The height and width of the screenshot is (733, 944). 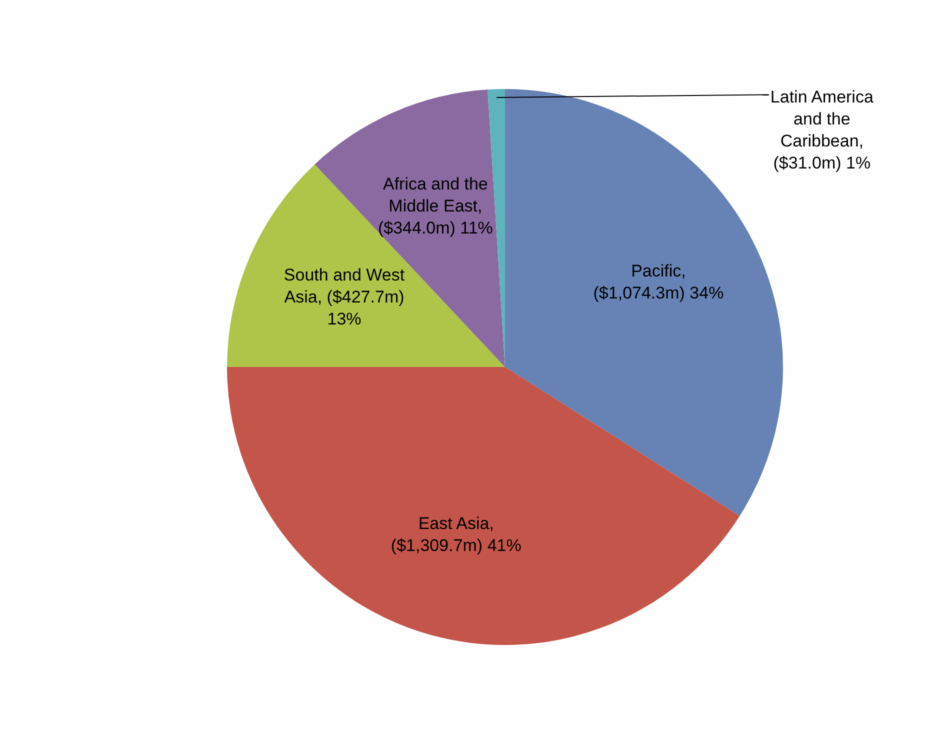 I want to click on pie-slice, so click(x=366, y=265).